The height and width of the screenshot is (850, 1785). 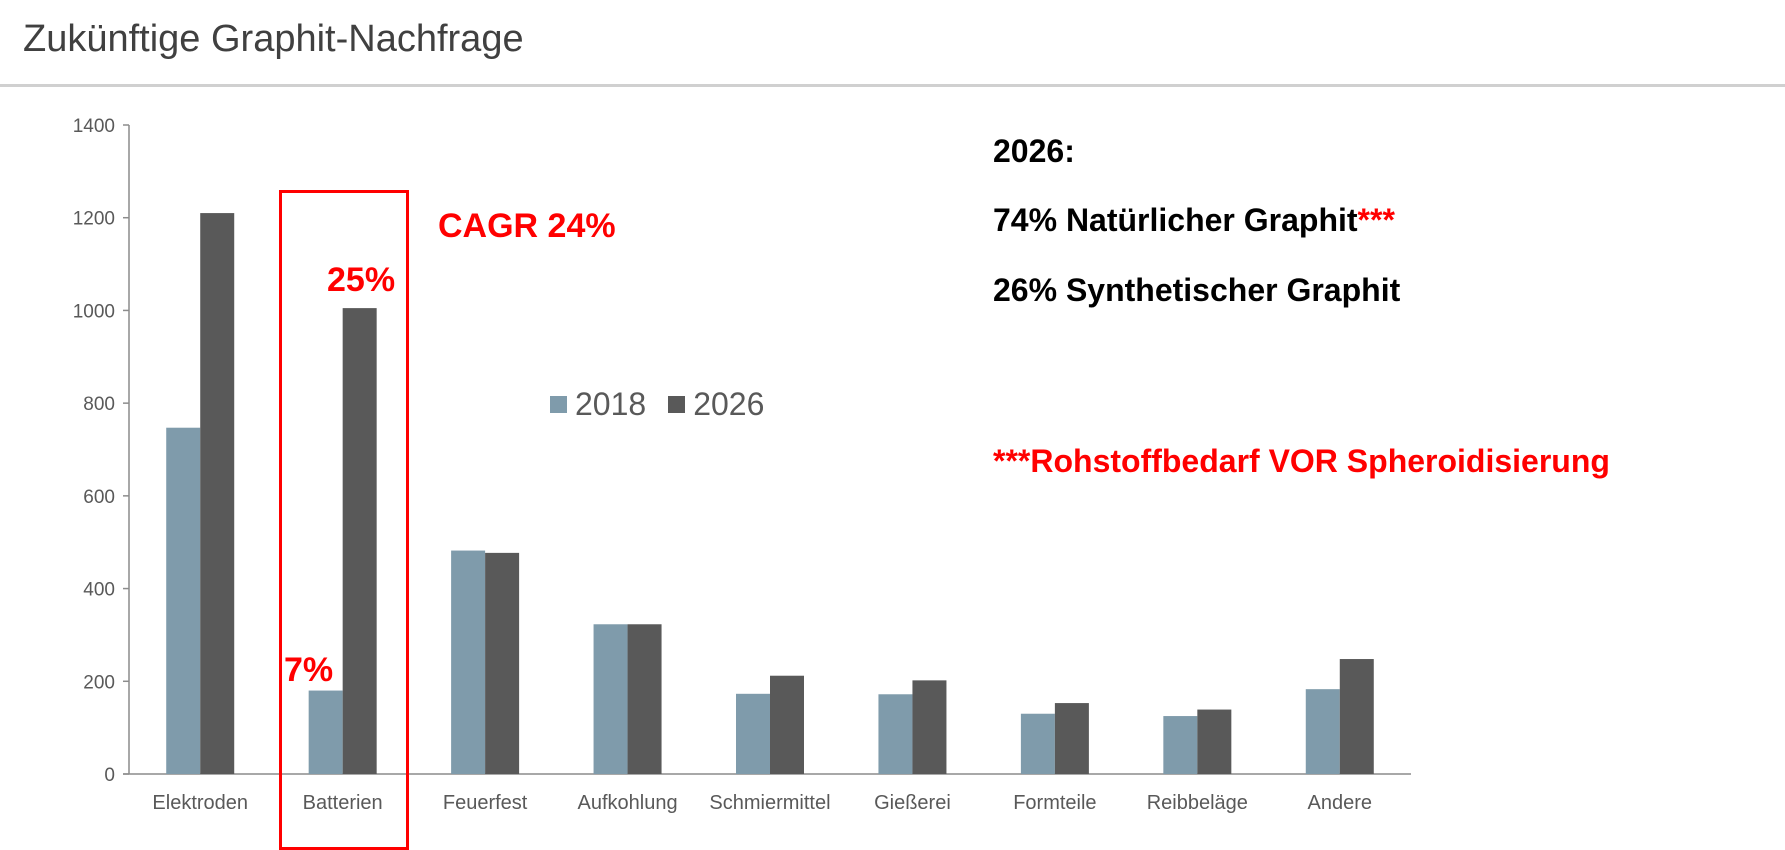 I want to click on bar-2026-Elektroden, so click(x=217, y=494).